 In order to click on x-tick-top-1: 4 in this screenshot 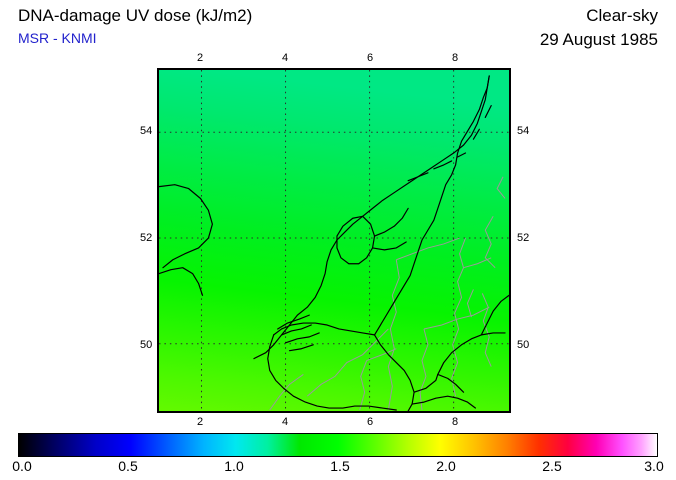, I will do `click(285, 58)`.